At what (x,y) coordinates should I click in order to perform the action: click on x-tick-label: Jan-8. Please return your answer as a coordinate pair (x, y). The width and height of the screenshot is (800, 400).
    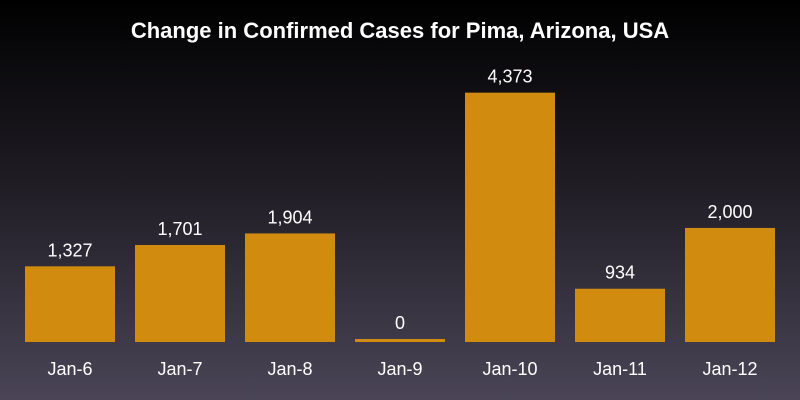
    Looking at the image, I should click on (289, 369).